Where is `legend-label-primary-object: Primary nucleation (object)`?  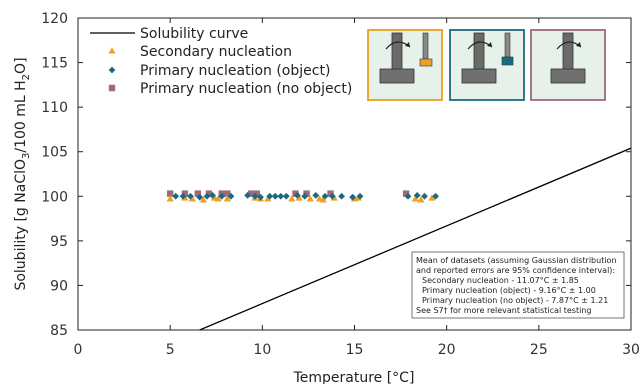 legend-label-primary-object: Primary nucleation (object) is located at coordinates (235, 71).